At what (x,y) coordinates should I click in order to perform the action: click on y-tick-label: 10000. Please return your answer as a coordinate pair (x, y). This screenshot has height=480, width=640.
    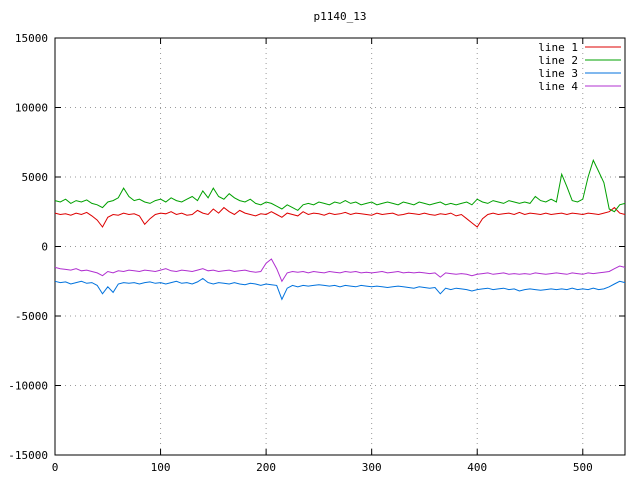
    Looking at the image, I should click on (31, 108).